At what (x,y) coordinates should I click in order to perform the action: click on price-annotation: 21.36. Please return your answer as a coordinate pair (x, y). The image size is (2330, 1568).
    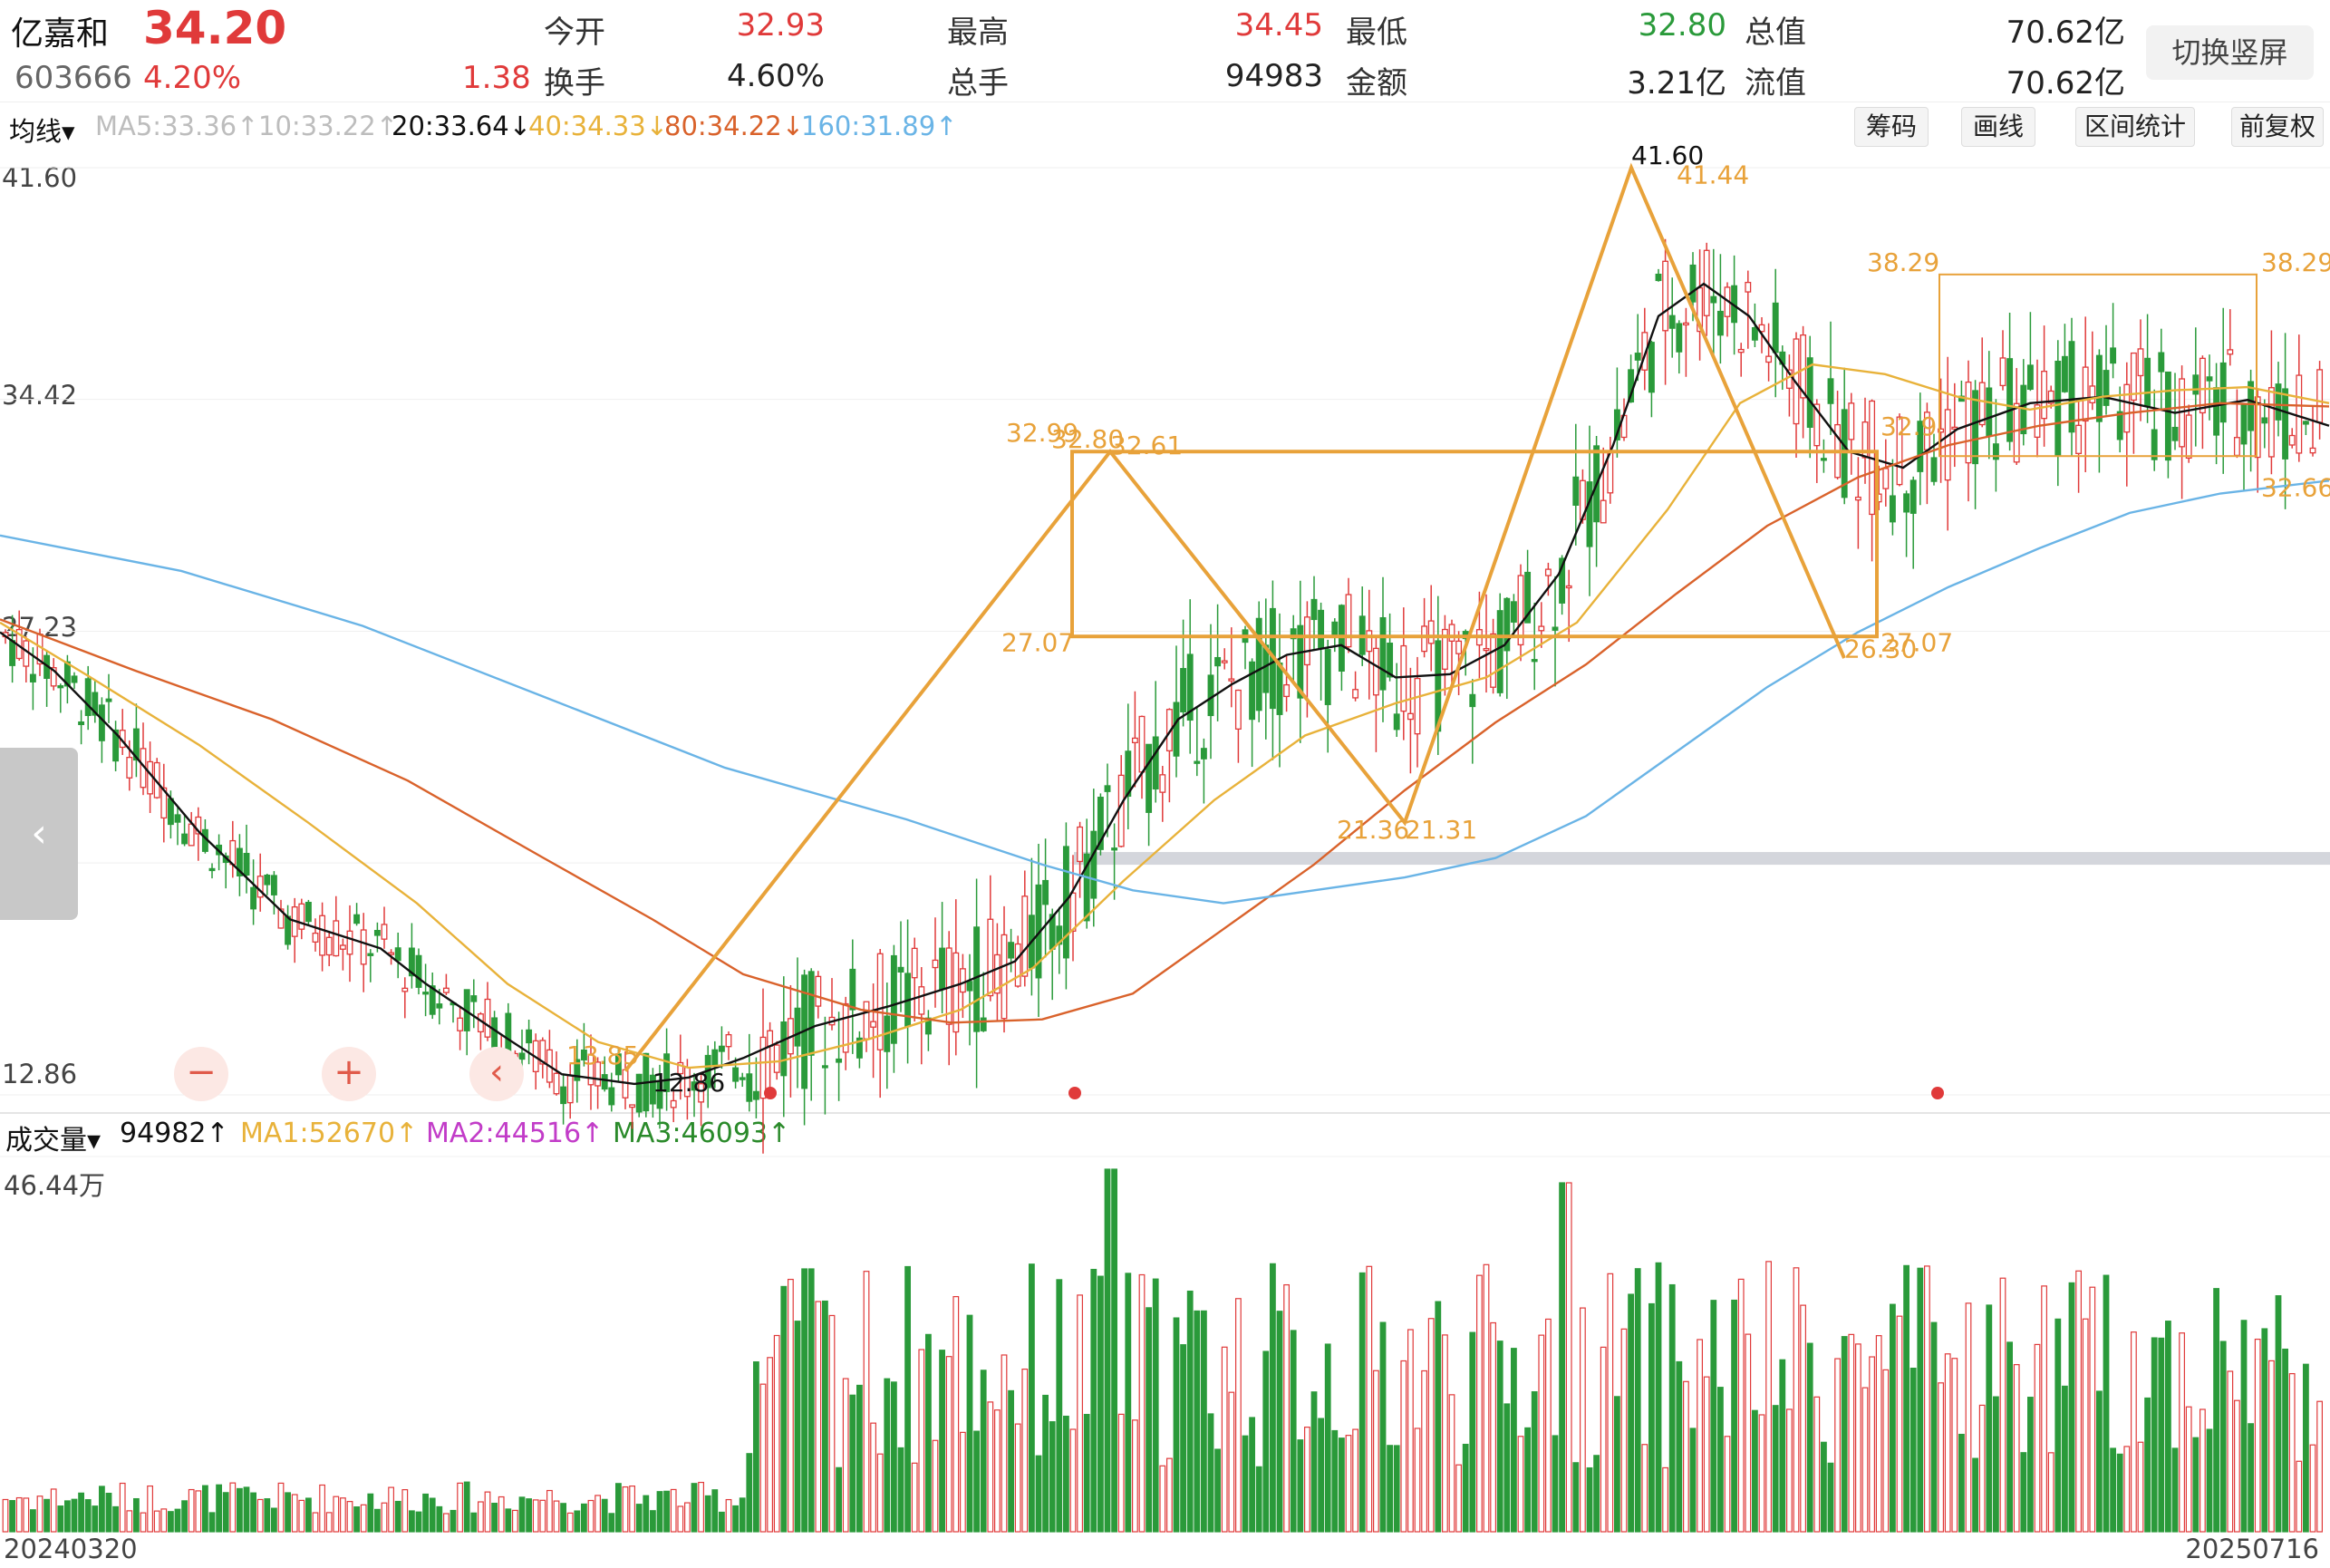
    Looking at the image, I should click on (1373, 830).